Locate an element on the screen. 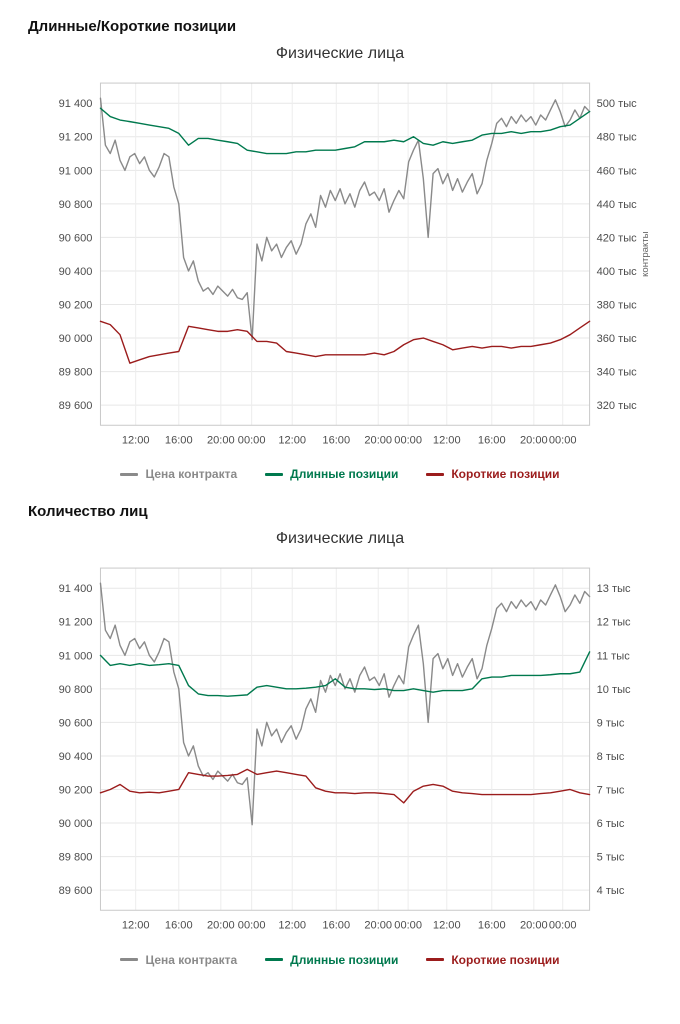 This screenshot has width=680, height=1024. svg-text: 8 тыс is located at coordinates (611, 757).